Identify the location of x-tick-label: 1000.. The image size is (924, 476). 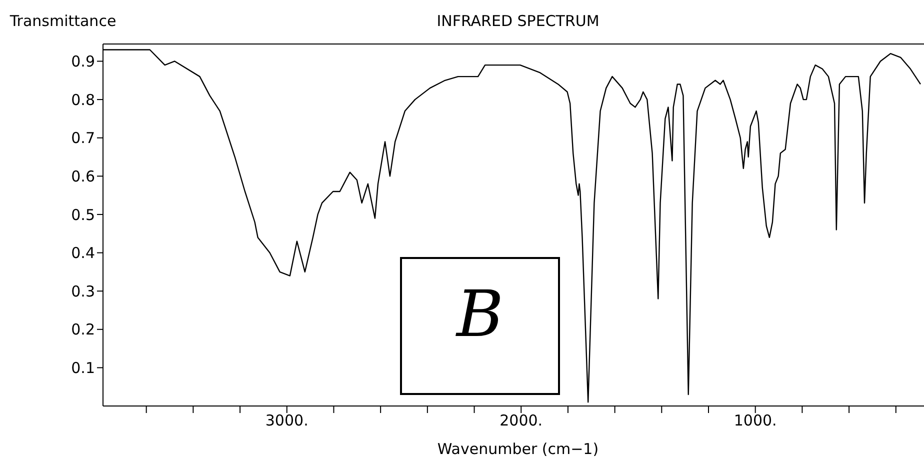
(755, 421).